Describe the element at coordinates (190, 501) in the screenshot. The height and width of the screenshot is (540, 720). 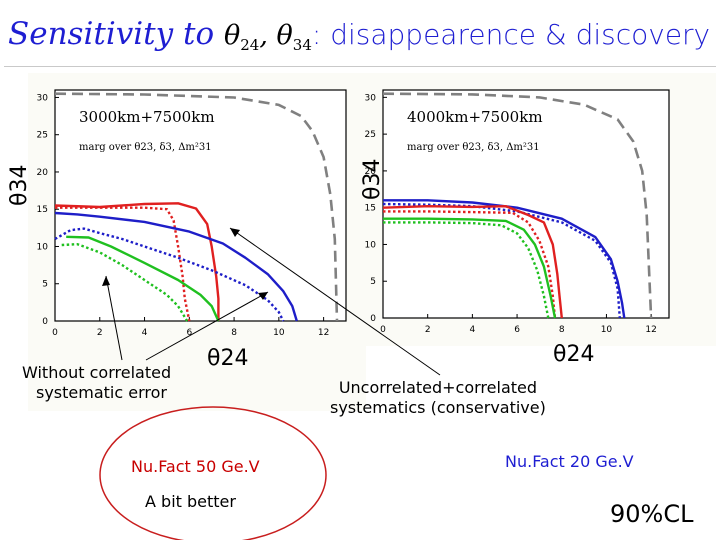
I see `label-a-bit-better: A bit better` at that location.